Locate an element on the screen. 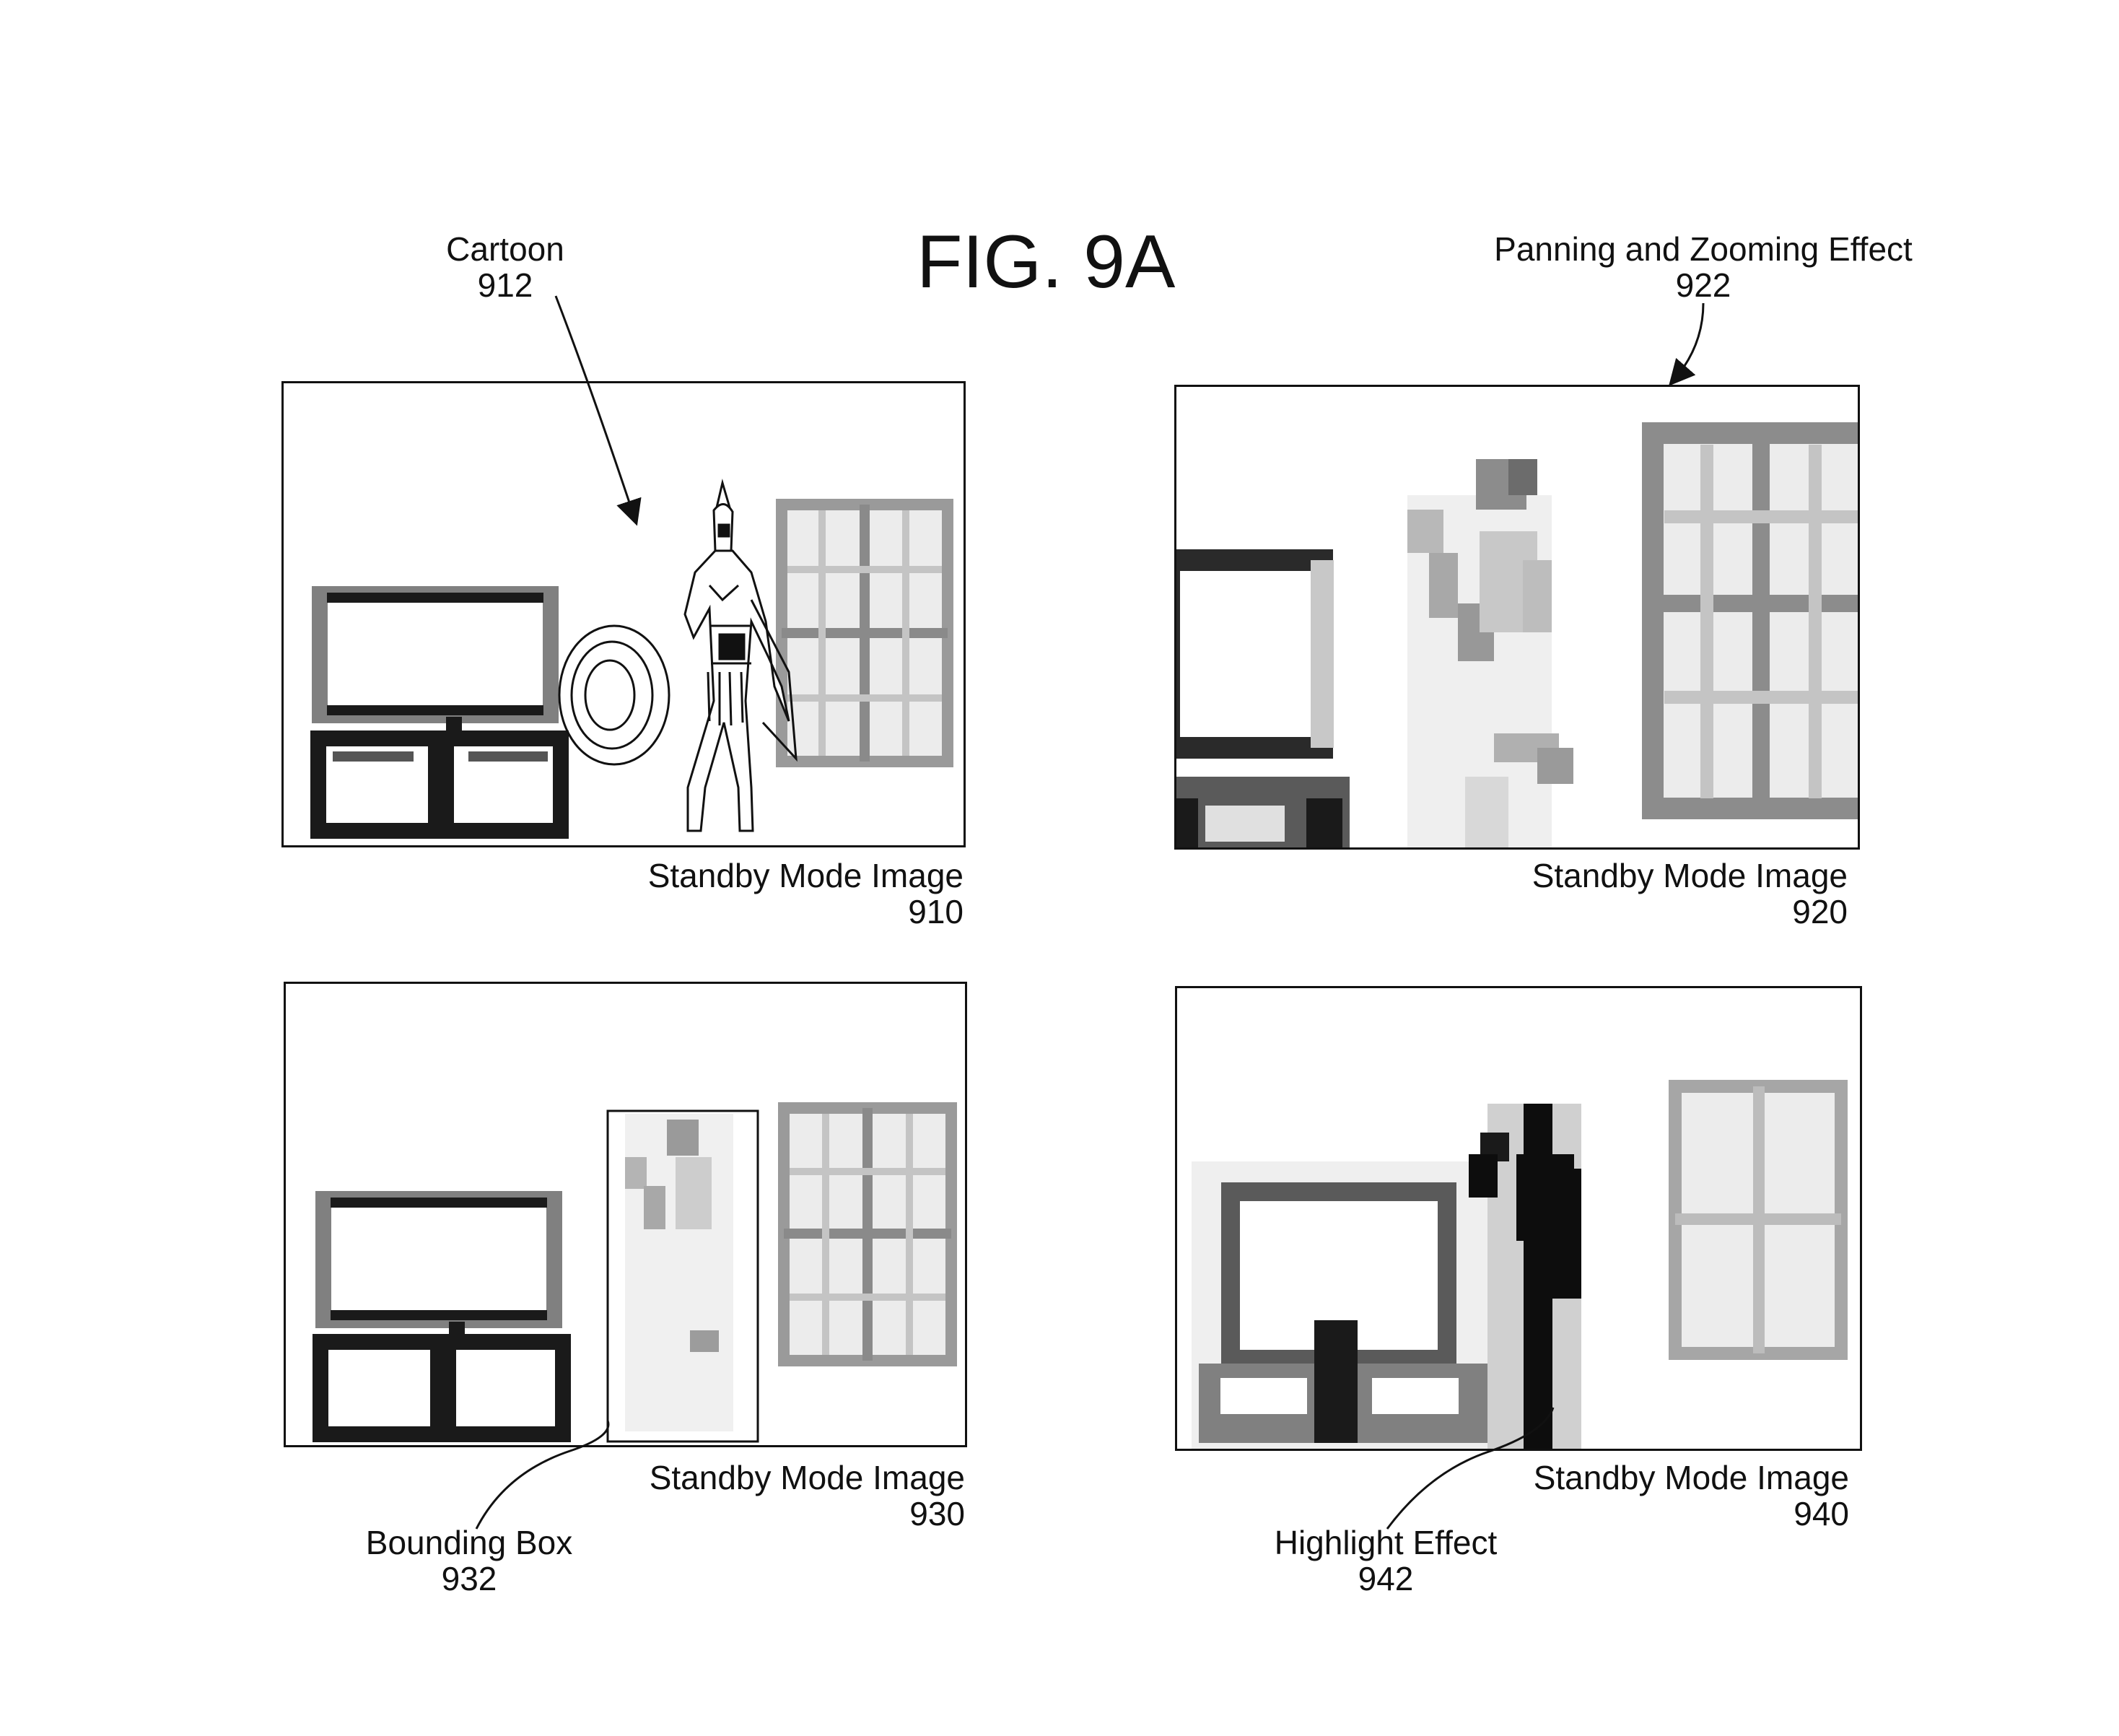  callout-922-label: Panning and Zooming Effect is located at coordinates (1703, 249).